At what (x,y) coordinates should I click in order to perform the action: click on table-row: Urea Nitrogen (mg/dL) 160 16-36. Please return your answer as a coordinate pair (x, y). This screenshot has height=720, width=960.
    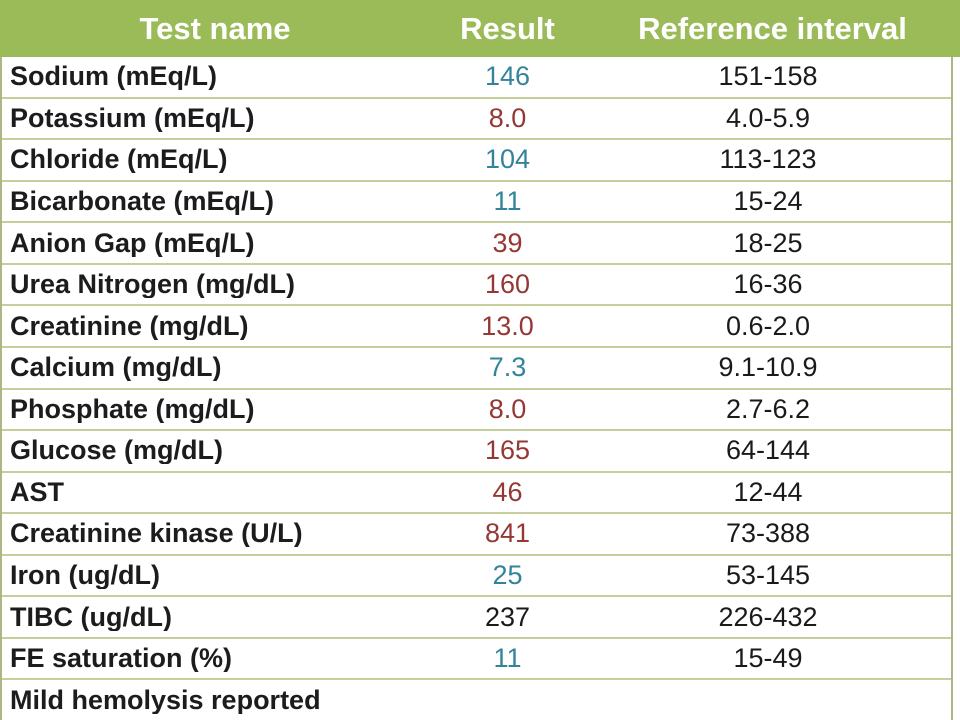
    Looking at the image, I should click on (476, 285).